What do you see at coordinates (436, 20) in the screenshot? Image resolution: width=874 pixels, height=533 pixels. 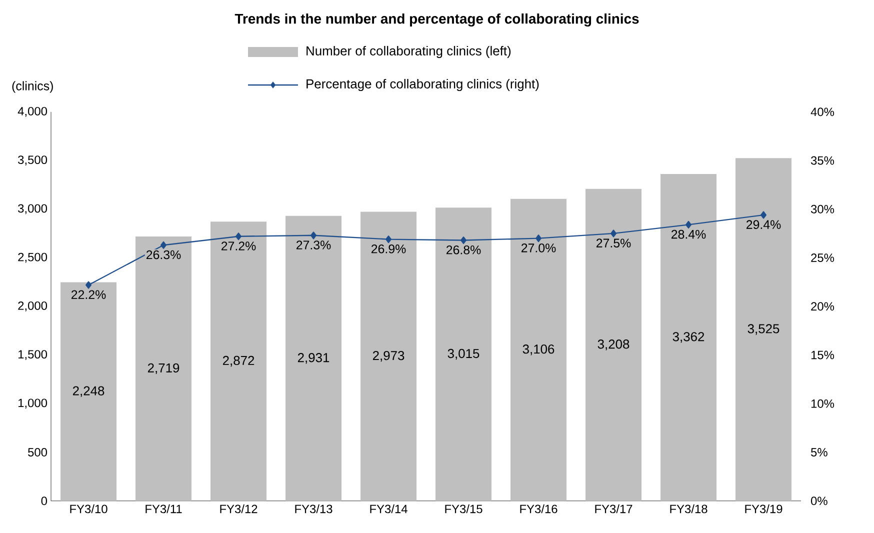 I see `chart-title: Trends in the number and percentage of collaborating clinics` at bounding box center [436, 20].